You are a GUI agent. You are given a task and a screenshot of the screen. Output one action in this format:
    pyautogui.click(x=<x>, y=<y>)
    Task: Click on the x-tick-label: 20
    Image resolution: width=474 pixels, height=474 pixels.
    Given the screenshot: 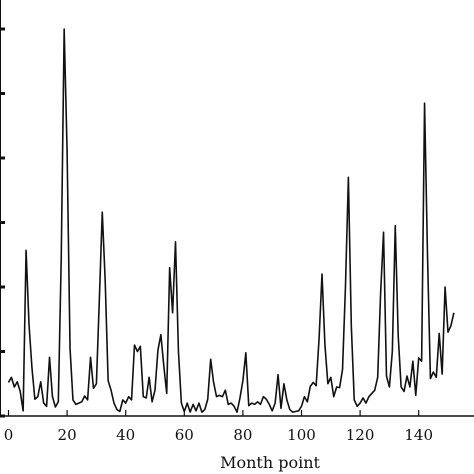 What is the action you would take?
    pyautogui.click(x=67, y=435)
    